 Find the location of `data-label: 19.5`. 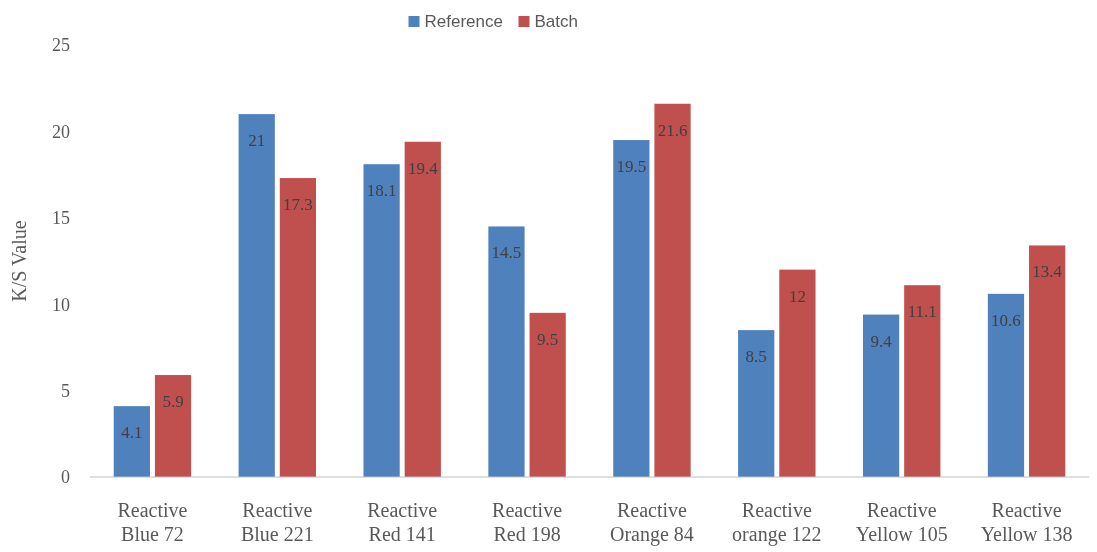

data-label: 19.5 is located at coordinates (631, 167).